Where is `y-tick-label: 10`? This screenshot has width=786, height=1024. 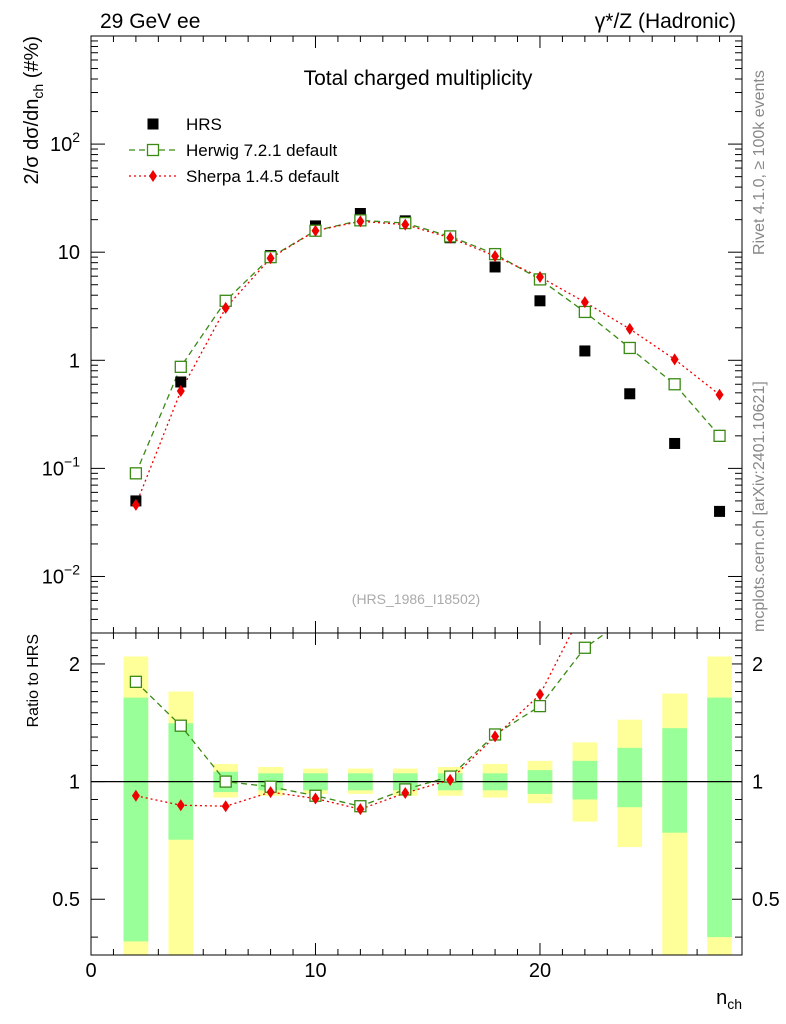 y-tick-label: 10 is located at coordinates (69, 253).